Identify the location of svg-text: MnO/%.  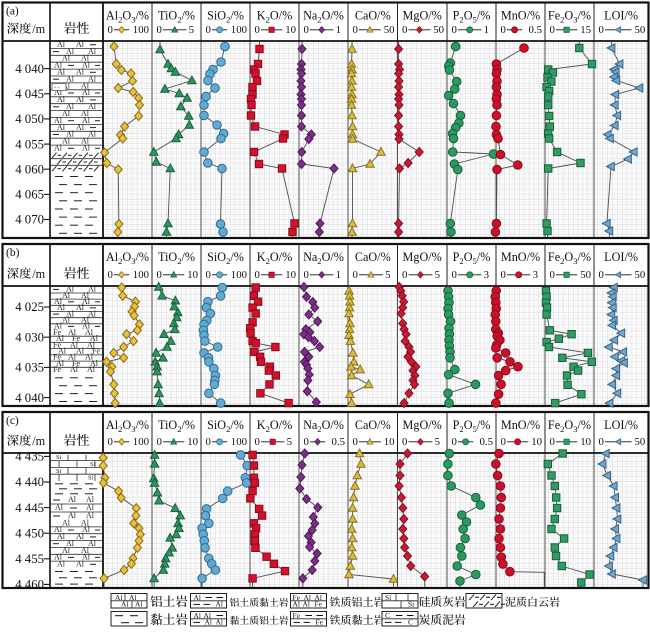
(520, 16).